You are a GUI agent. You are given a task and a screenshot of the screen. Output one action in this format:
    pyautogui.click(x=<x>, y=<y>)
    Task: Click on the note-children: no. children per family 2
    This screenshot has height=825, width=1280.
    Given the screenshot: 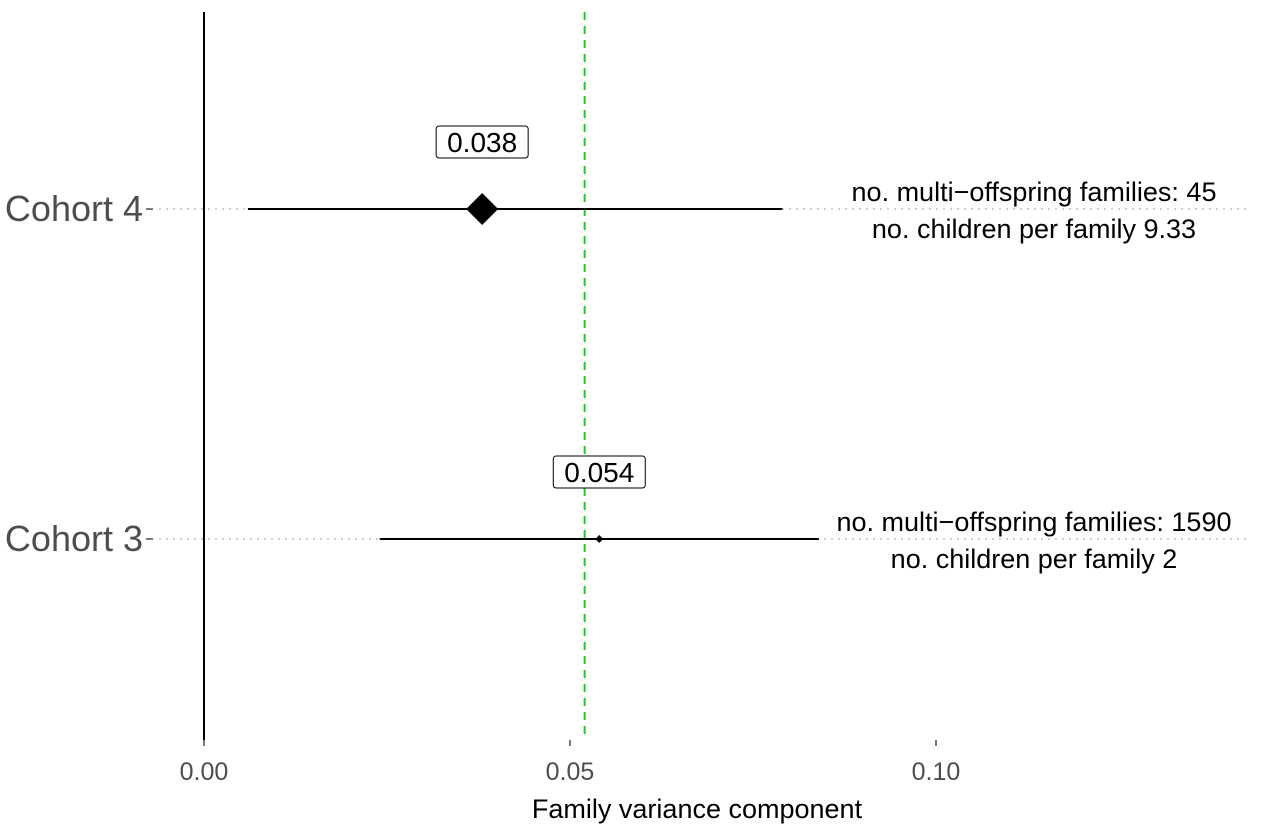 What is the action you would take?
    pyautogui.click(x=1034, y=559)
    